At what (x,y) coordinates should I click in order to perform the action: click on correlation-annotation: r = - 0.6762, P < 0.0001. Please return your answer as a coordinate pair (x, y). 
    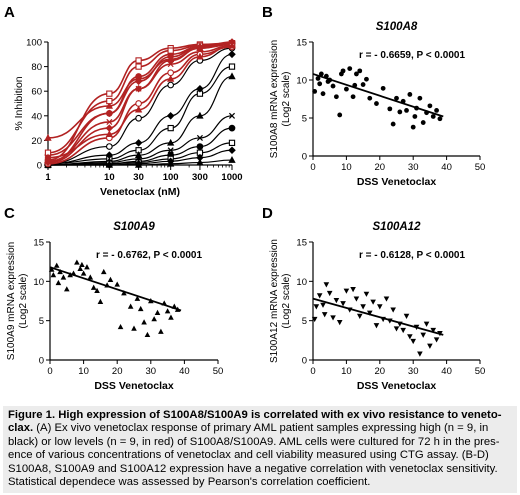
    Looking at the image, I should click on (149, 255).